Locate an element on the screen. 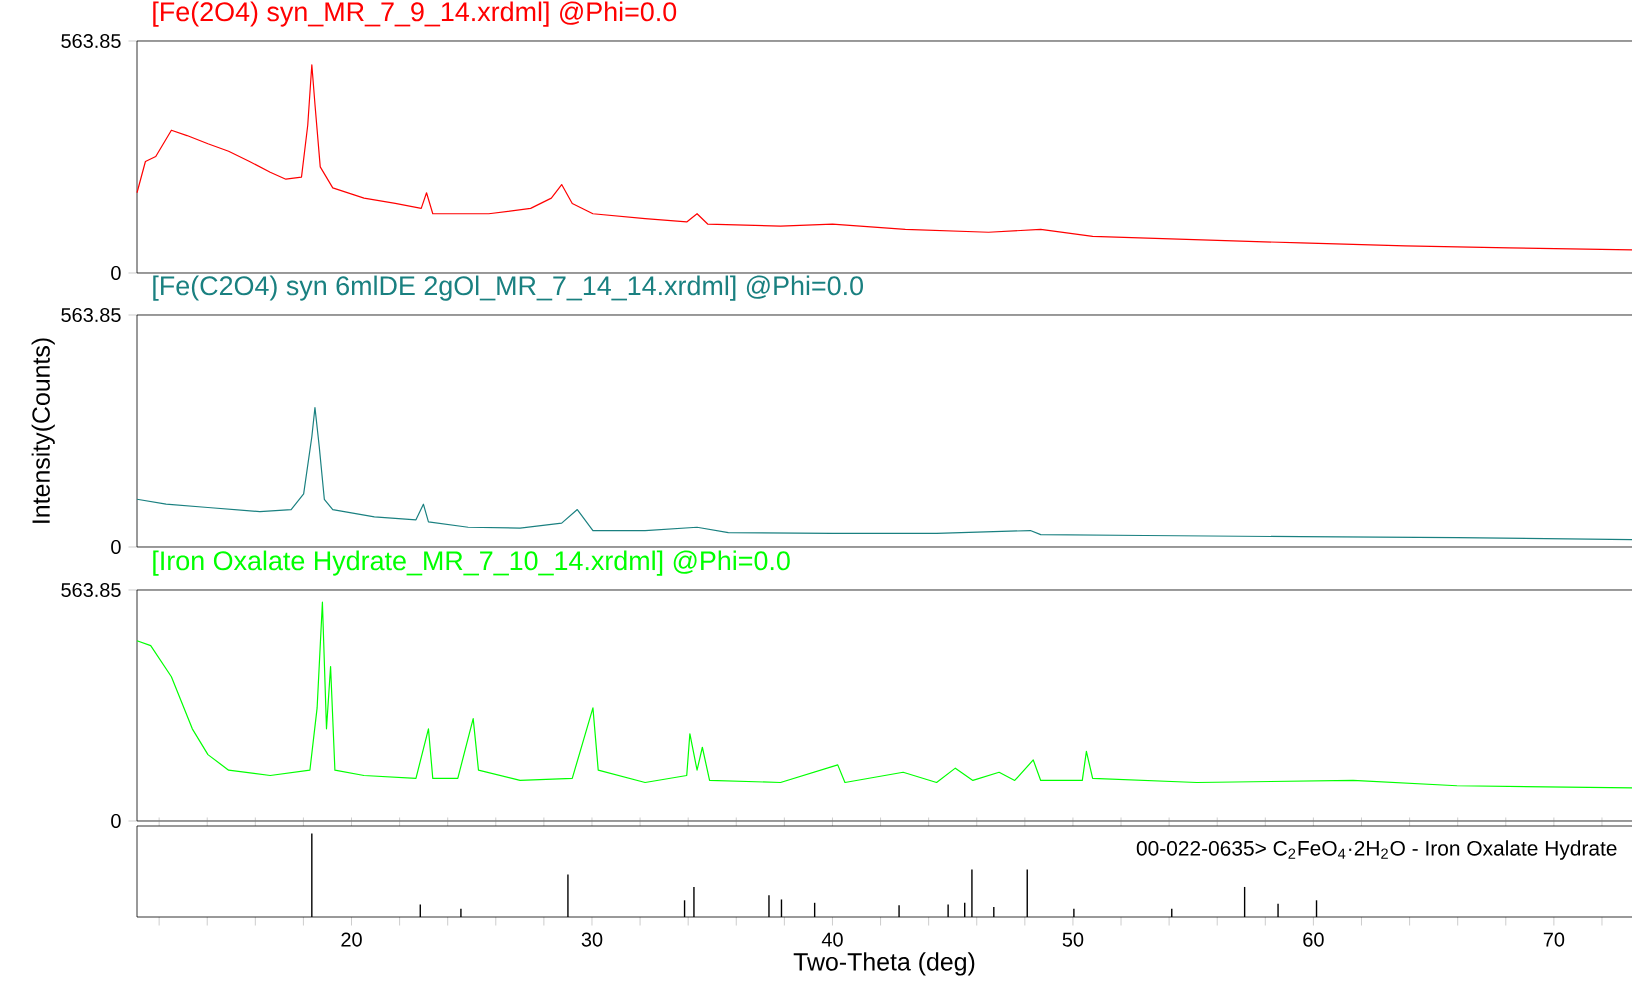 This screenshot has height=985, width=1632. x-tick-label: 30 is located at coordinates (592, 939).